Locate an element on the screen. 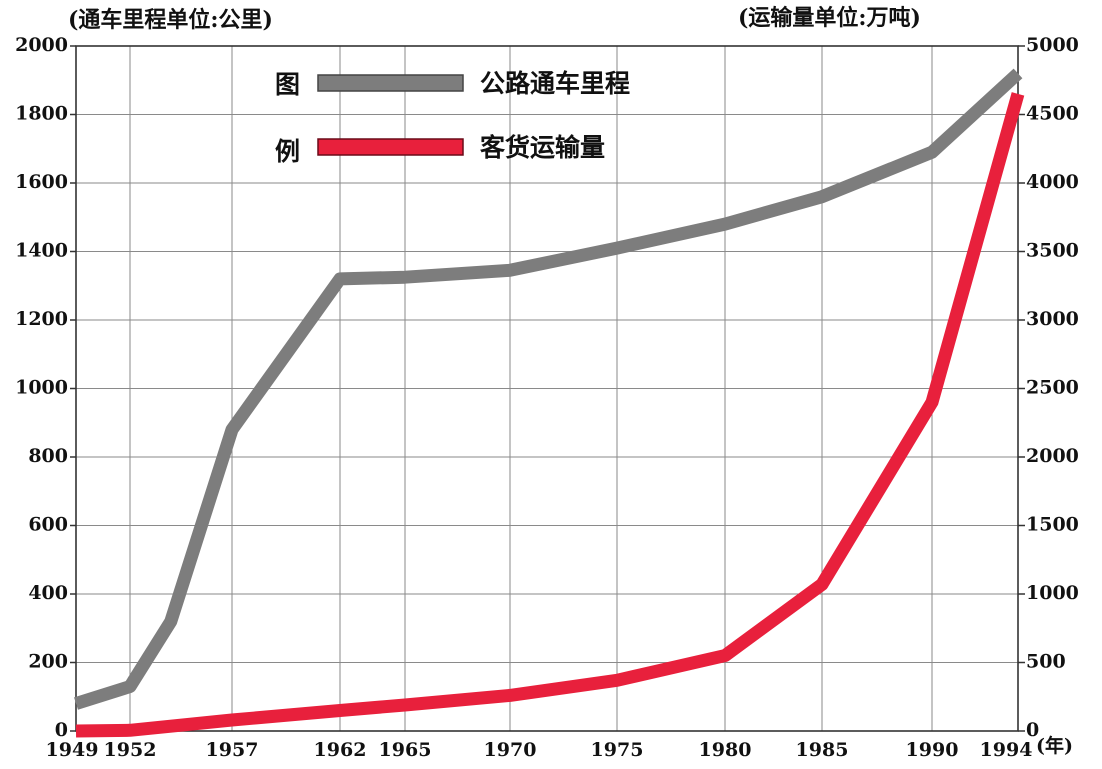  right-tick-label: 4000 is located at coordinates (1052, 182).